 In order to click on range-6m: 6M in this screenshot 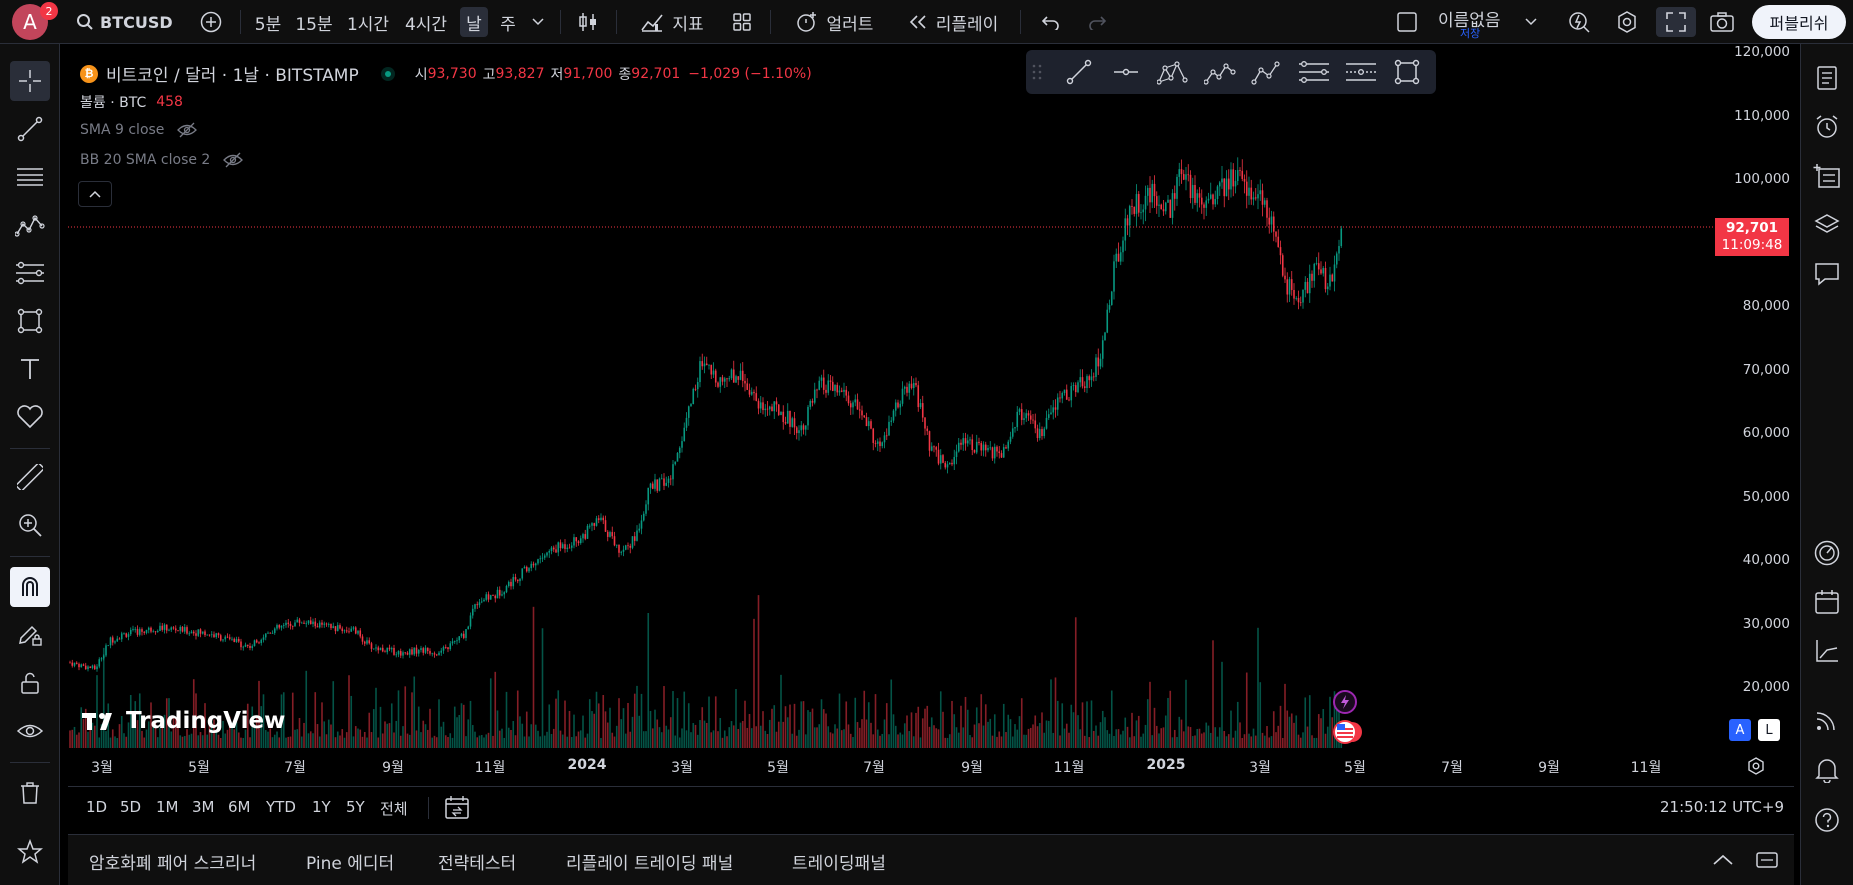, I will do `click(239, 807)`.